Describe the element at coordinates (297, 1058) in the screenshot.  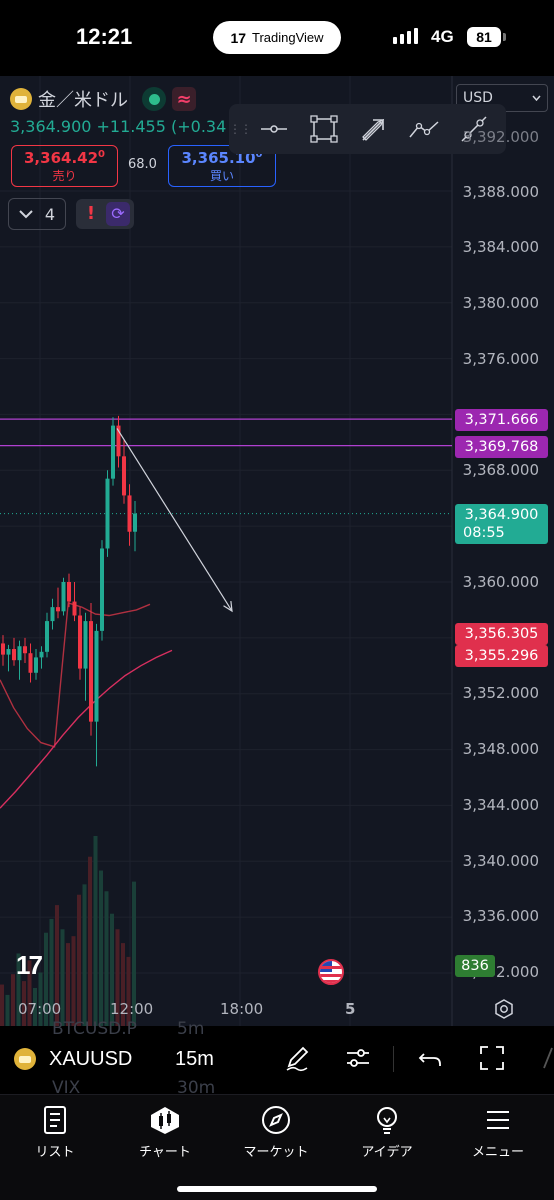
I see `drawing-pen-icon` at that location.